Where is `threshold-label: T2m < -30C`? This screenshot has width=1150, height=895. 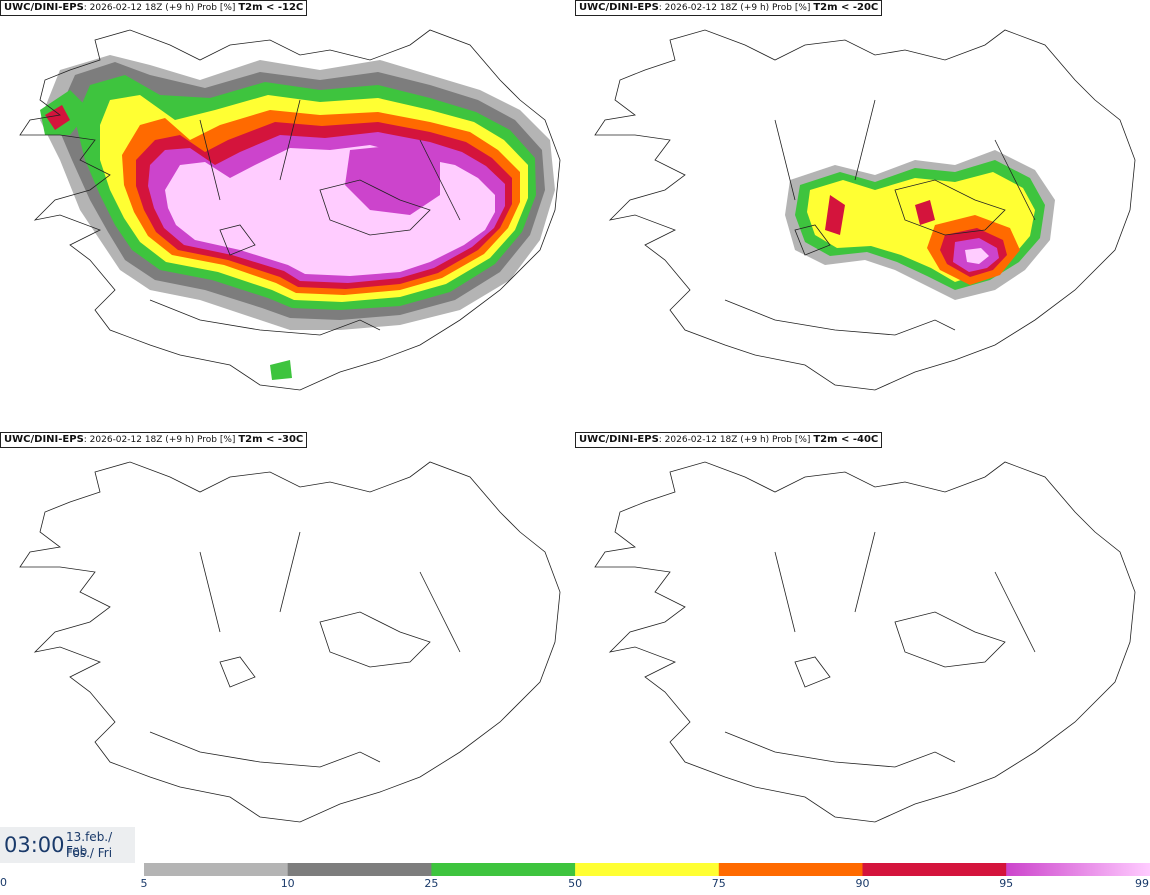 threshold-label: T2m < -30C is located at coordinates (271, 439).